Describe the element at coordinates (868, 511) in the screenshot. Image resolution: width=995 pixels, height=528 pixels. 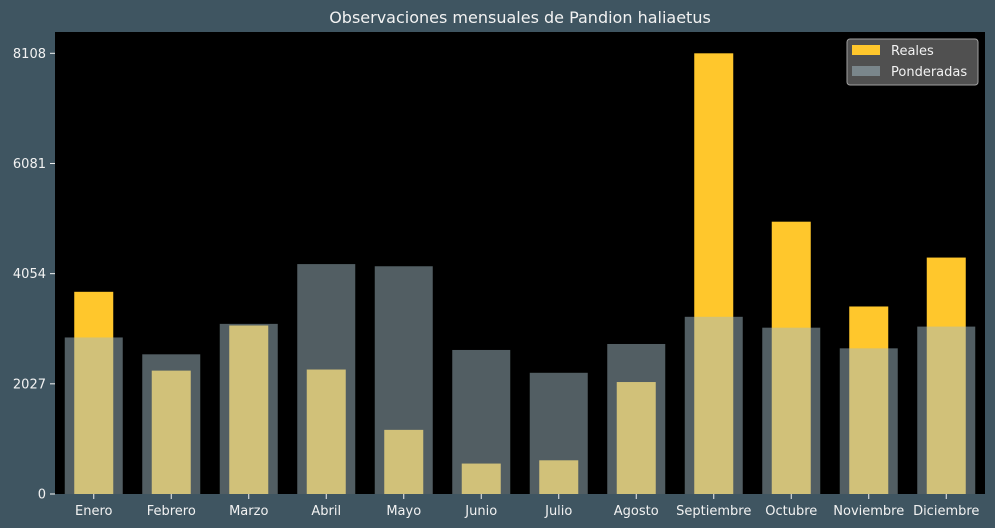
I see `x-tick-label-noviembre: Noviembre` at that location.